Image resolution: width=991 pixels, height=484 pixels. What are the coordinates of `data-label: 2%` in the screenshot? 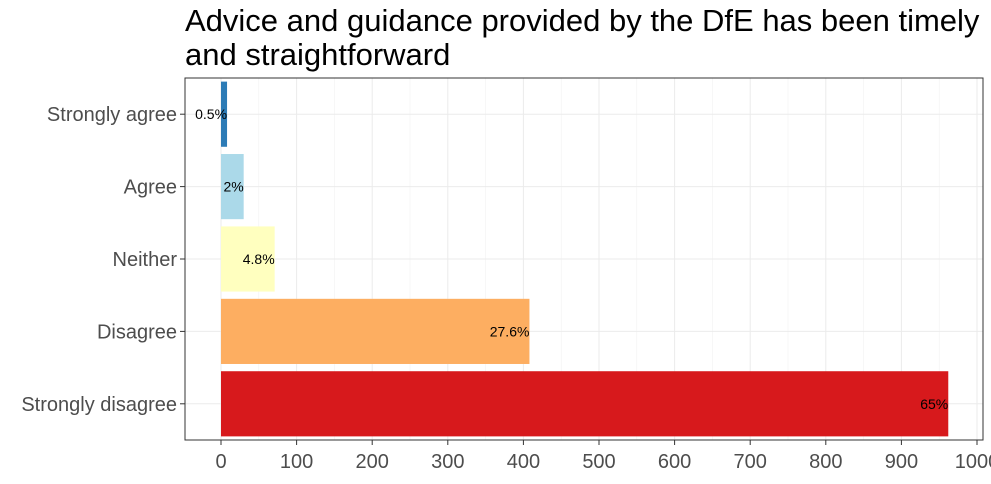 It's located at (233, 187).